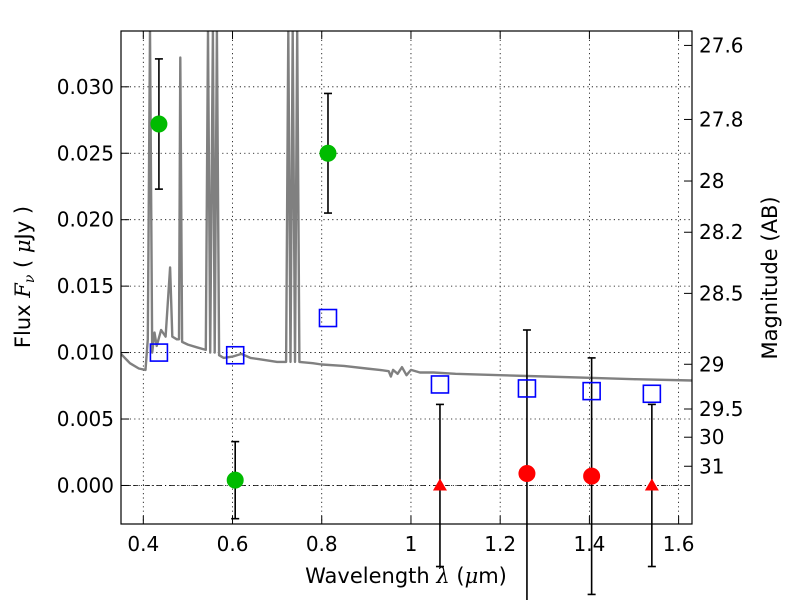  What do you see at coordinates (85, 419) in the screenshot?
I see `y-tick-label: 0.005` at bounding box center [85, 419].